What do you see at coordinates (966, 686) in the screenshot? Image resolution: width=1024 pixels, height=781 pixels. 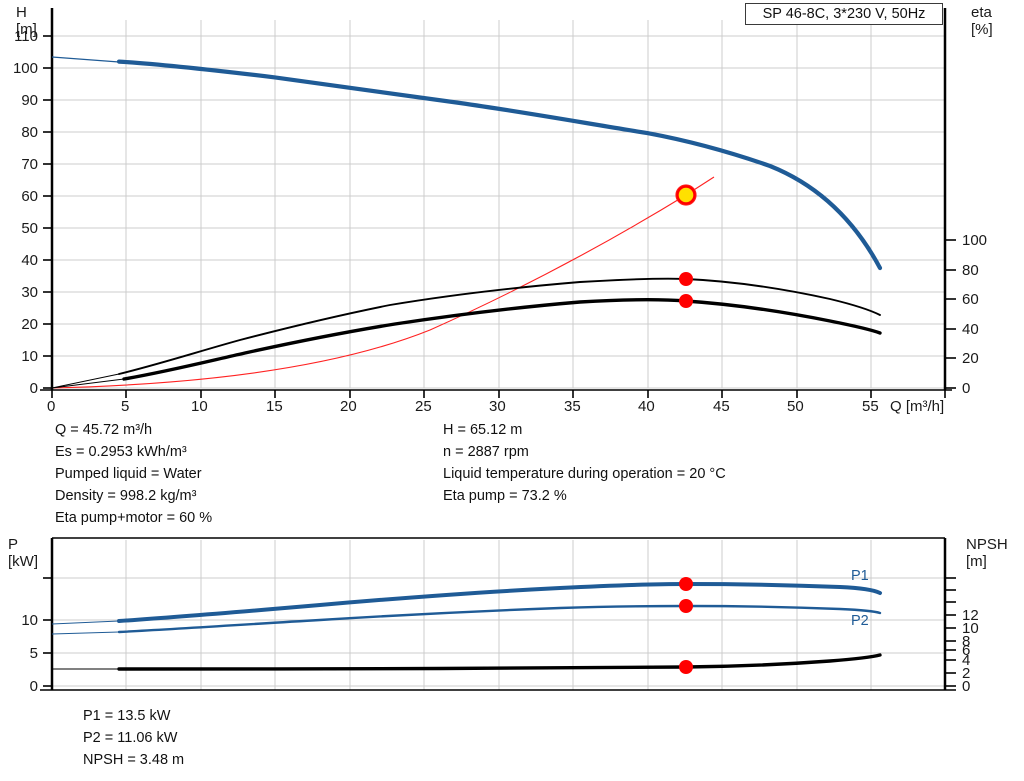 I see `bottom-npsh-tick-0: 0` at bounding box center [966, 686].